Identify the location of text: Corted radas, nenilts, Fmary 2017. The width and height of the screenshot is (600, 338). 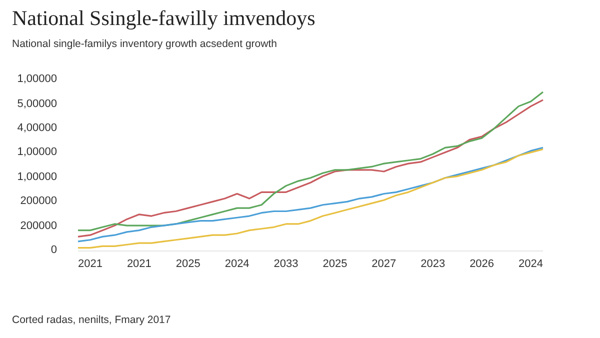
(91, 320).